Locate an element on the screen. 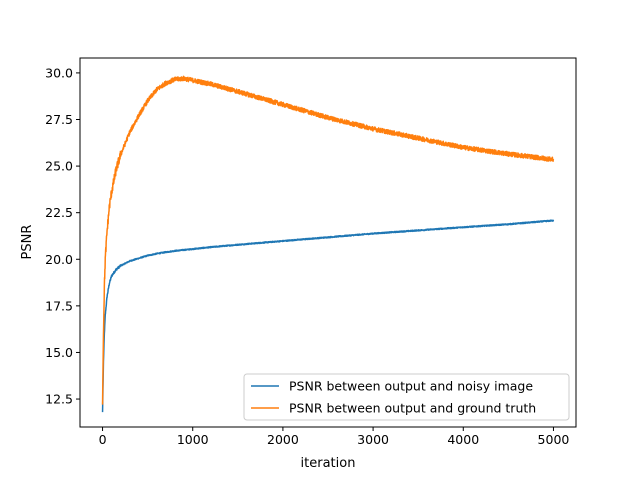 The width and height of the screenshot is (640, 480). x-tick-label: 1000 is located at coordinates (193, 439).